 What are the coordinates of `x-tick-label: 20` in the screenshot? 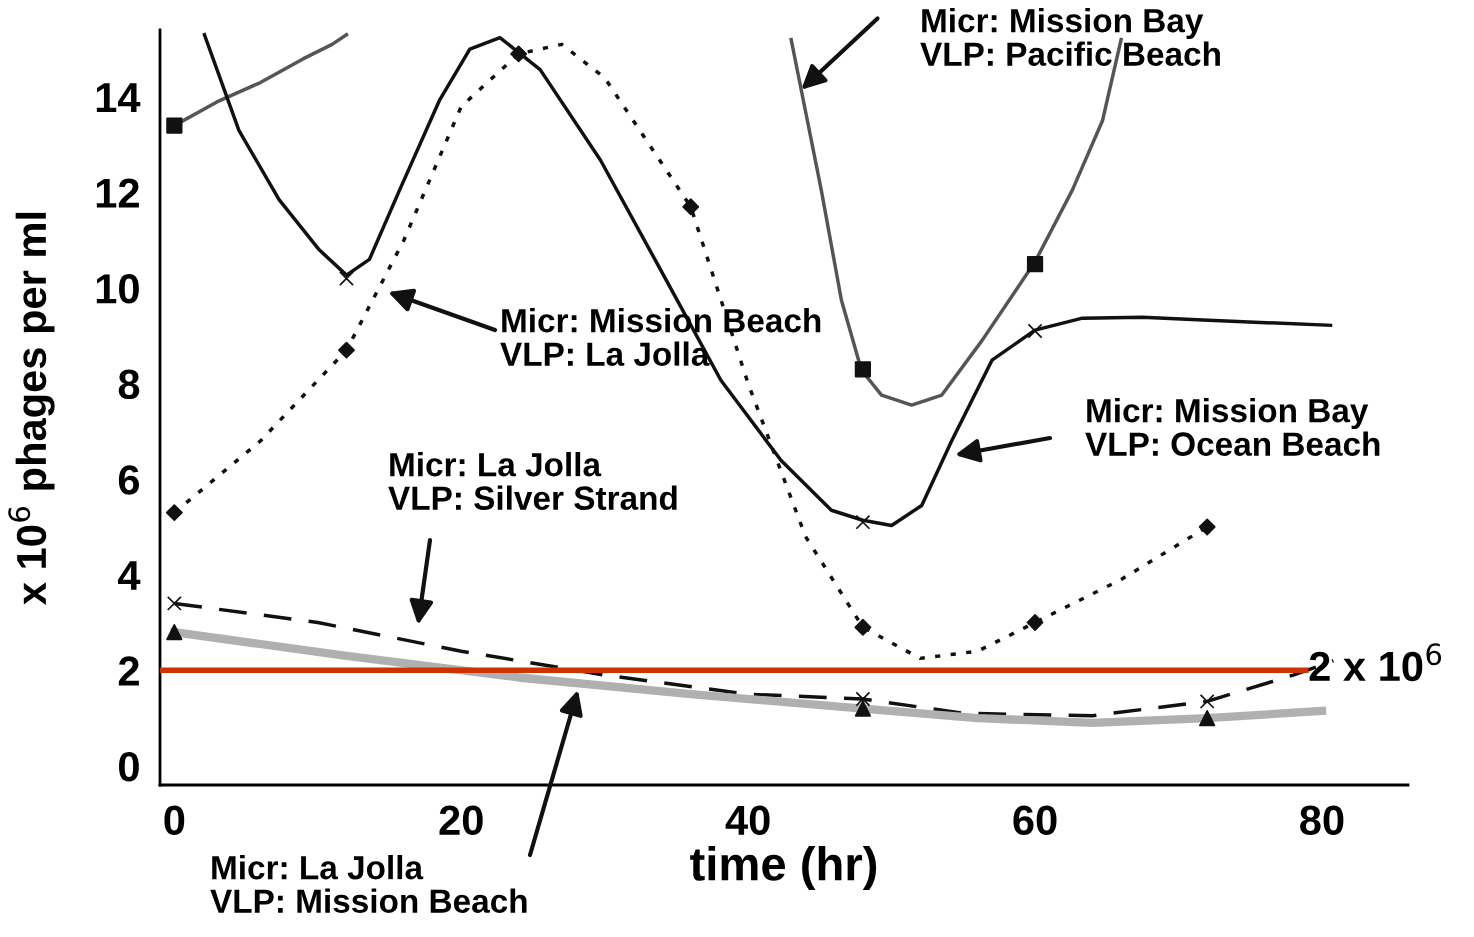 It's located at (461, 820).